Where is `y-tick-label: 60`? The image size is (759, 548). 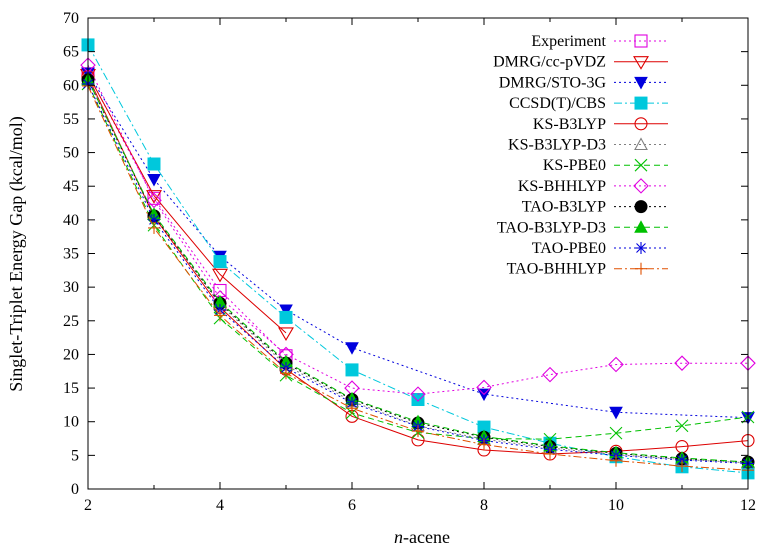 y-tick-label: 60 is located at coordinates (71, 85).